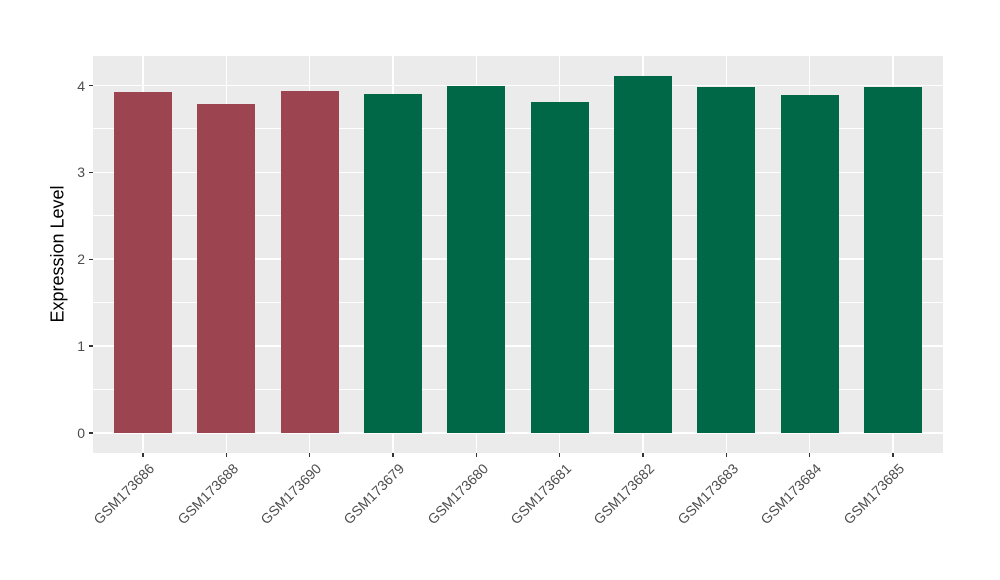 The height and width of the screenshot is (580, 1000). Describe the element at coordinates (374, 494) in the screenshot. I see `x-tick-label: GSM173679` at that location.